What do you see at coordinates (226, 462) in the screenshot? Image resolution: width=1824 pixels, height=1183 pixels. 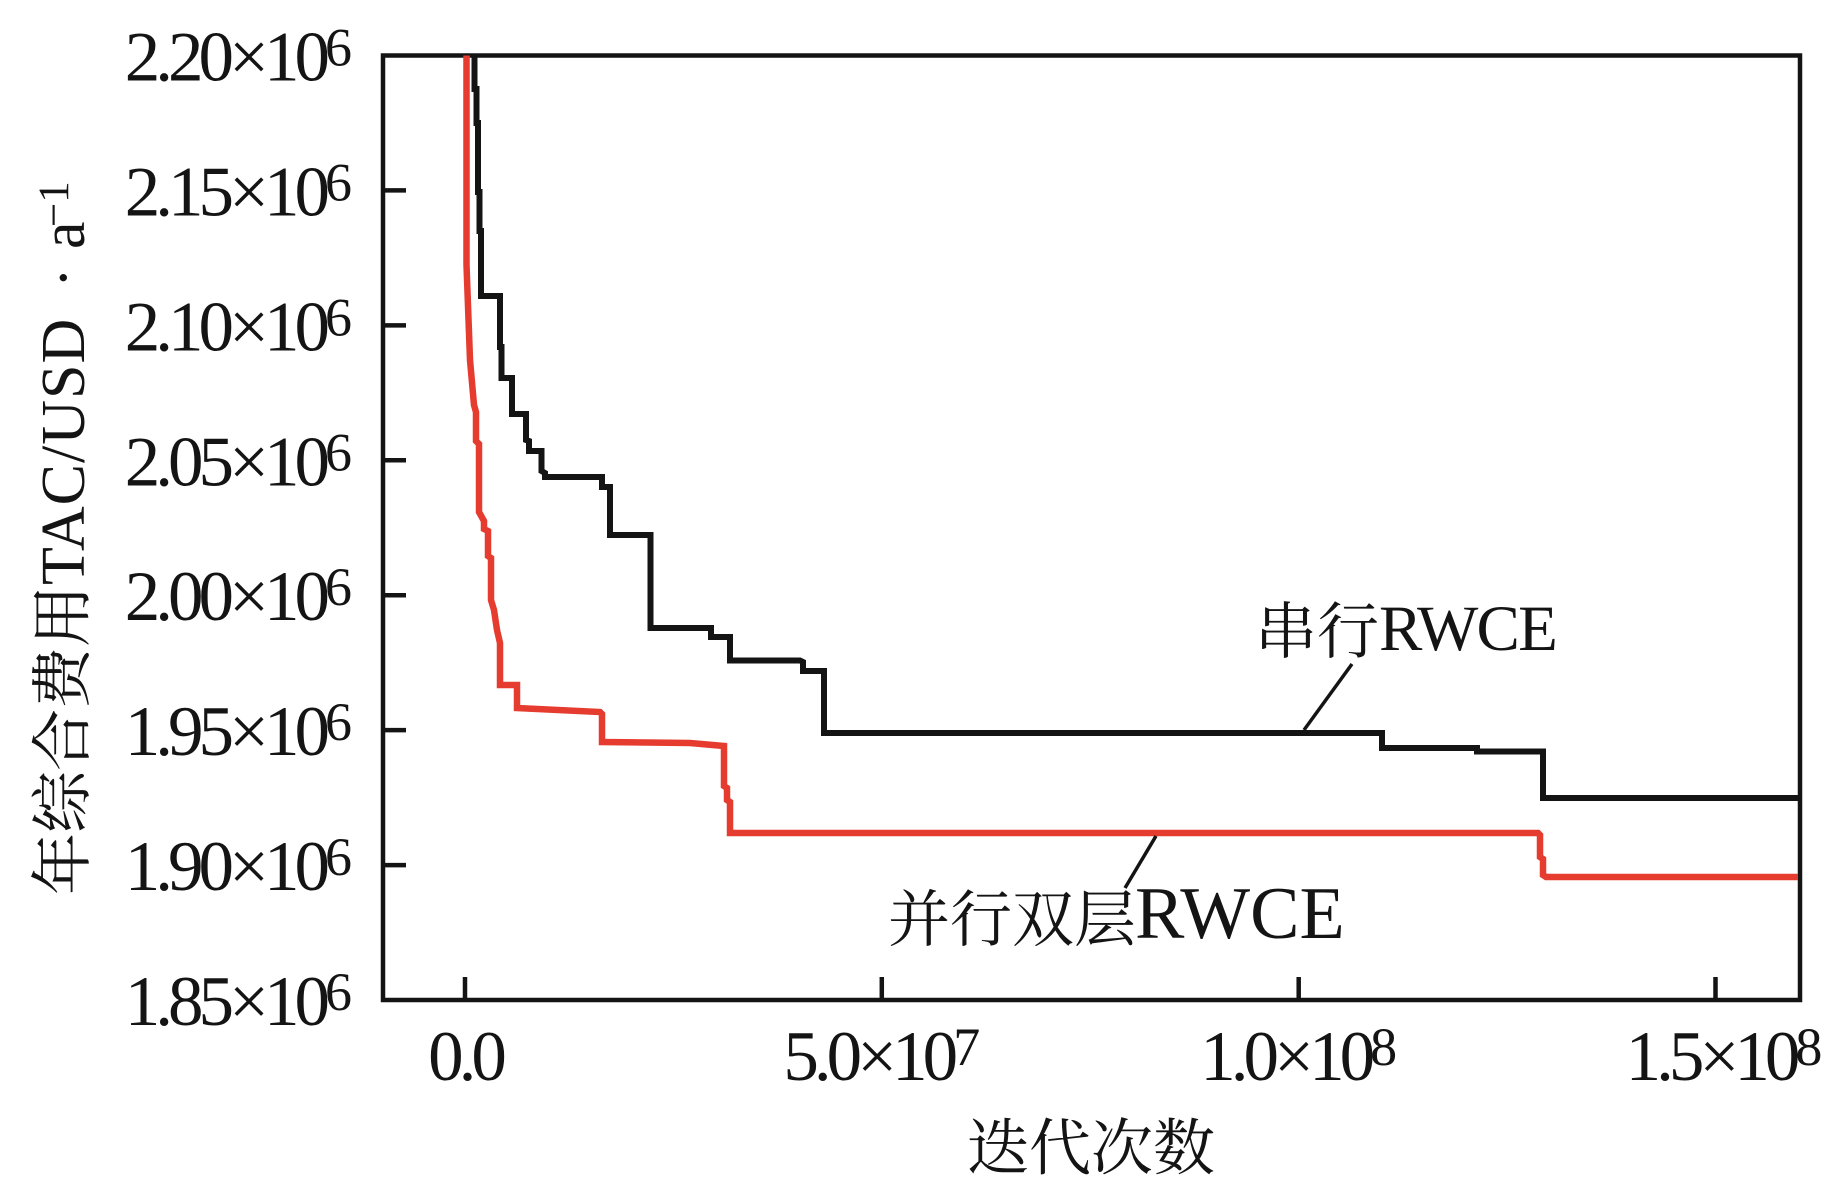 I see `svg-text: 2.05×10` at bounding box center [226, 462].